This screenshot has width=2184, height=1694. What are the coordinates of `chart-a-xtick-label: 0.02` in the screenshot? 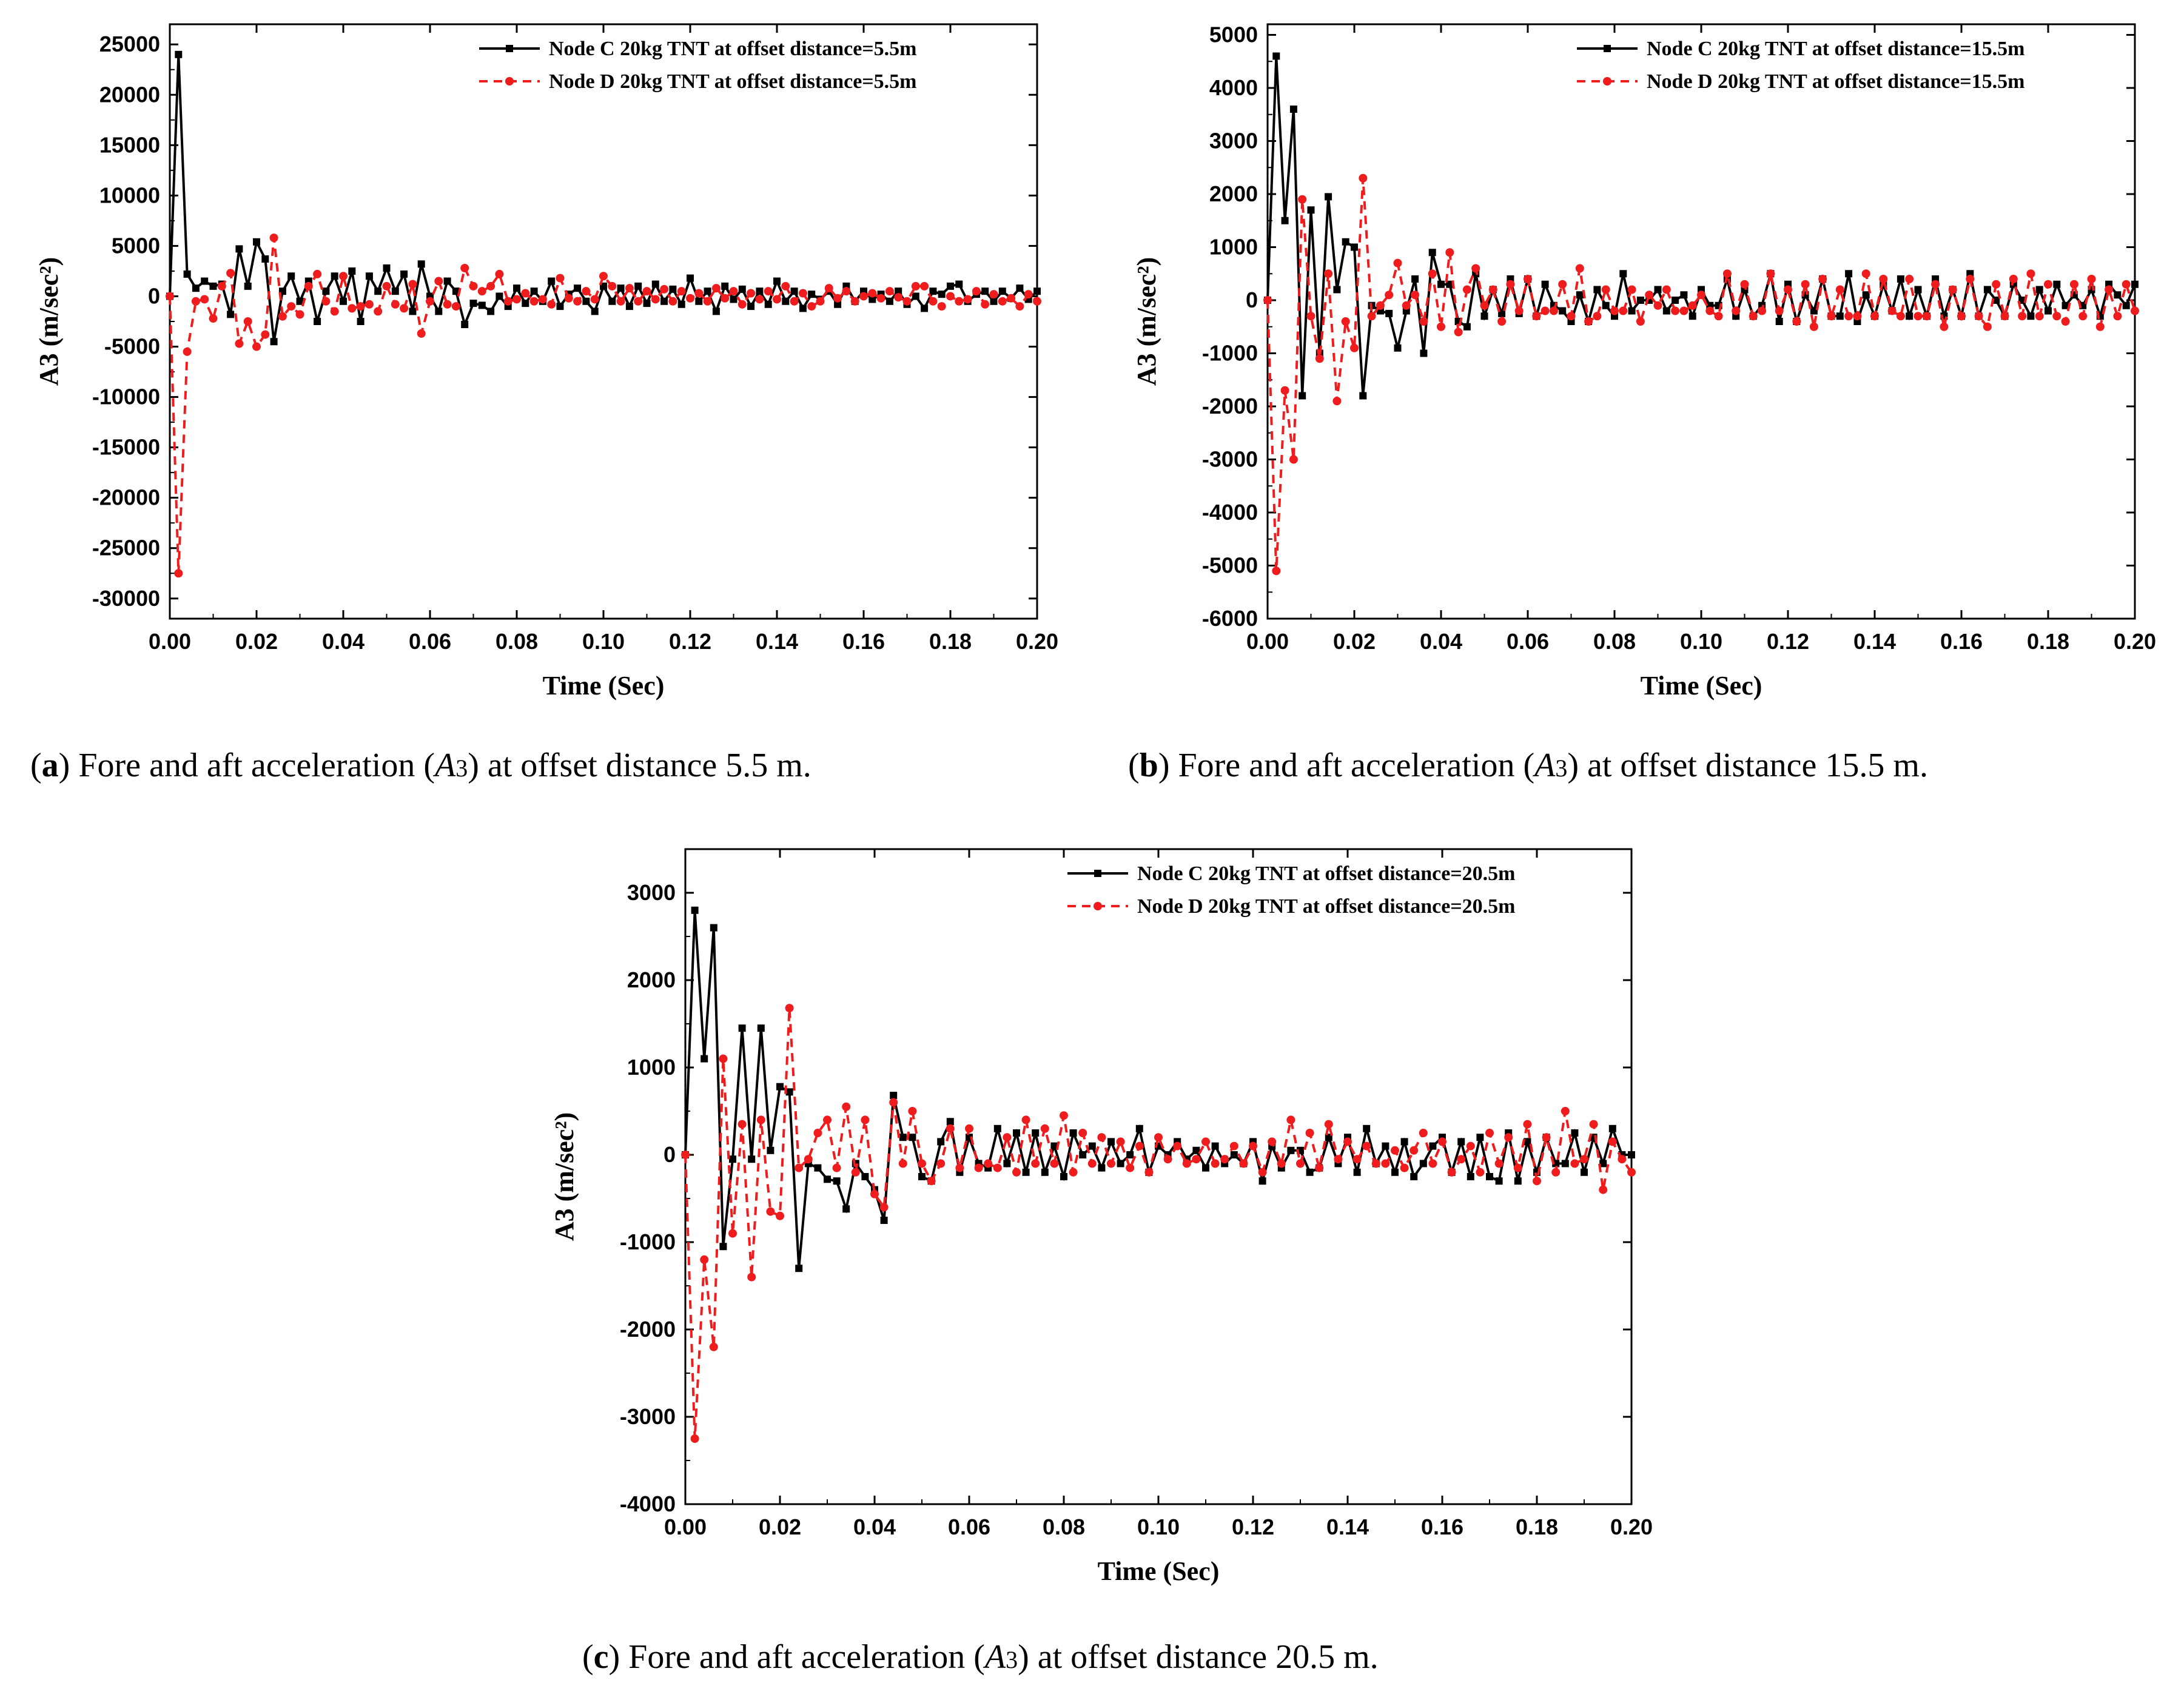 It's located at (256, 641).